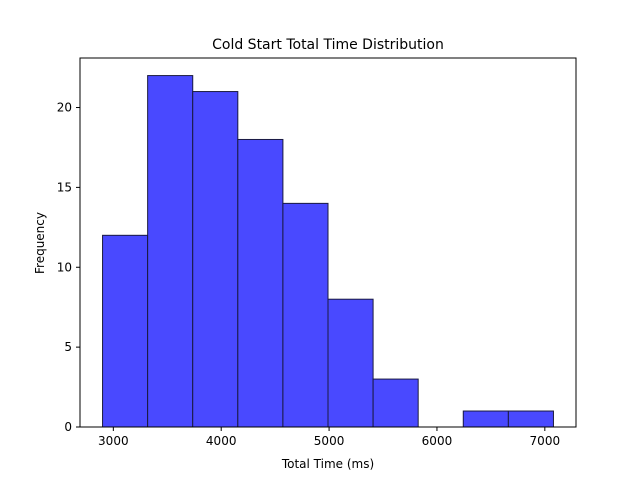 This screenshot has width=640, height=480. Describe the element at coordinates (64, 267) in the screenshot. I see `y-tick-label: 10` at that location.